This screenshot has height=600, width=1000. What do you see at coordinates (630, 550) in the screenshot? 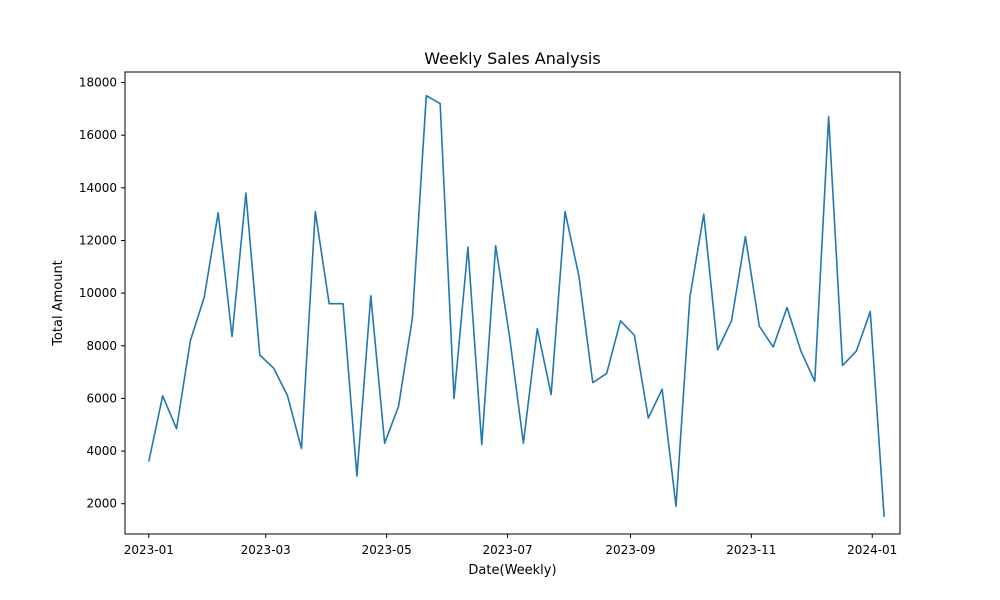
I see `x-tick-label: 2023-09` at bounding box center [630, 550].